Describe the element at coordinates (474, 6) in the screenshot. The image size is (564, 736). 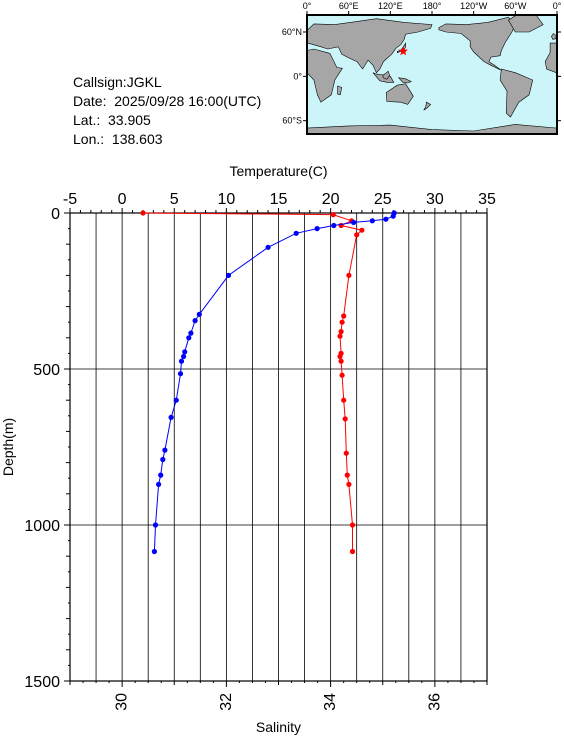
I see `map-lon-label: 120°W` at that location.